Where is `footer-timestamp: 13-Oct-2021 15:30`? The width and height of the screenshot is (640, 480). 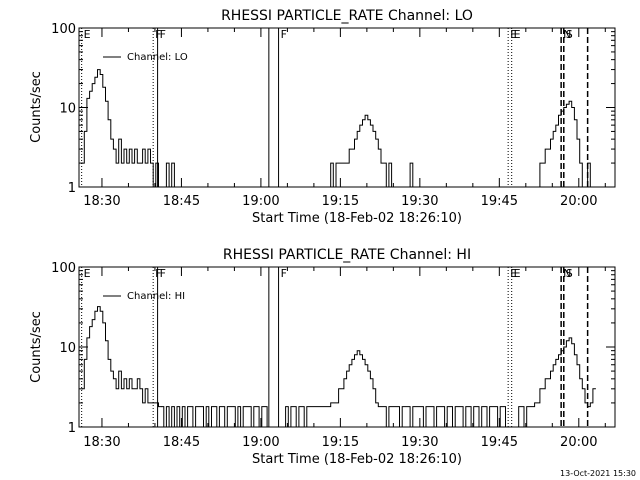 footer-timestamp: 13-Oct-2021 15:30 is located at coordinates (598, 473).